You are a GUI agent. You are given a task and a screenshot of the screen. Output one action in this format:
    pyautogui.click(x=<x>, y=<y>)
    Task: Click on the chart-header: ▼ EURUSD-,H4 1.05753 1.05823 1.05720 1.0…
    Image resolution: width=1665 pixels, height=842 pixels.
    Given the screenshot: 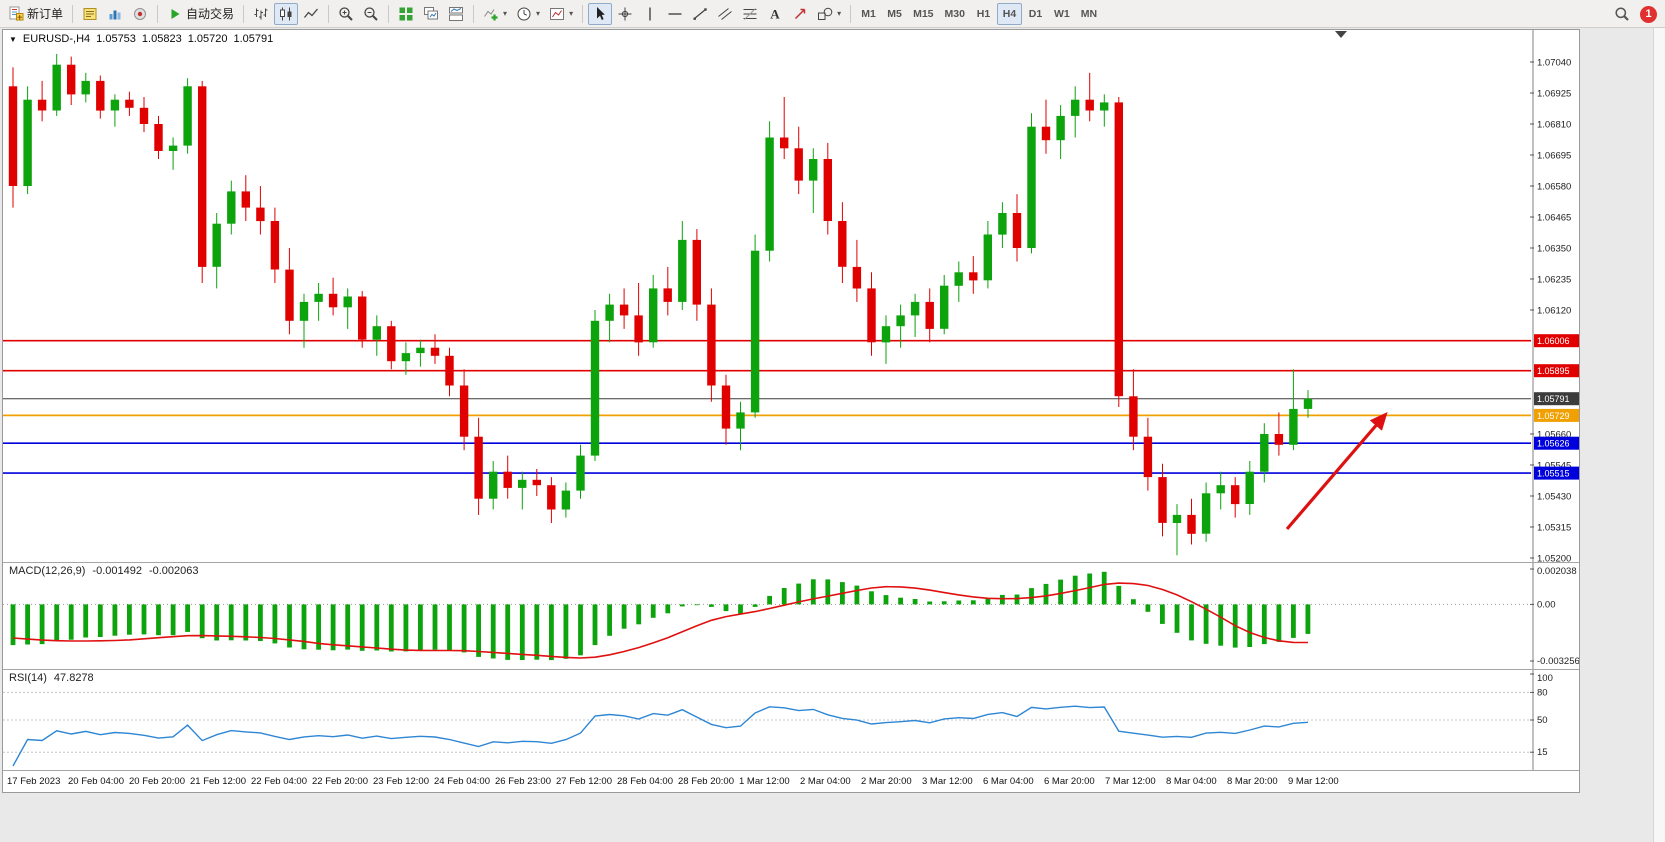 What is the action you would take?
    pyautogui.click(x=141, y=39)
    